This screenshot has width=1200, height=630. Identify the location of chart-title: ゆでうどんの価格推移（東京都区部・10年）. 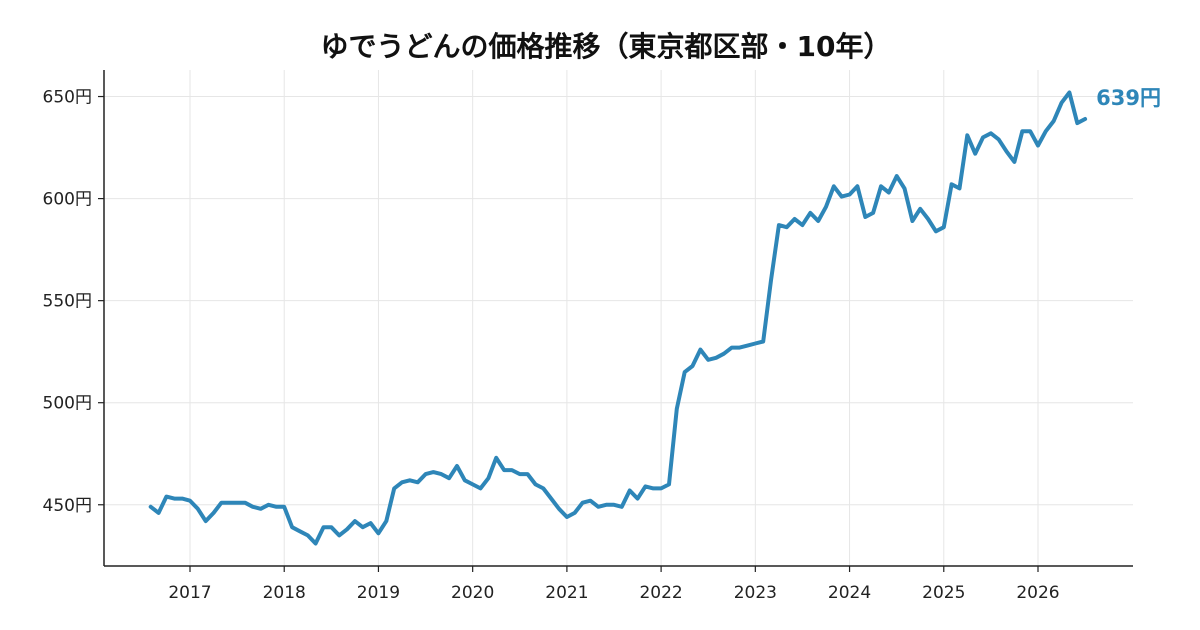
(606, 46).